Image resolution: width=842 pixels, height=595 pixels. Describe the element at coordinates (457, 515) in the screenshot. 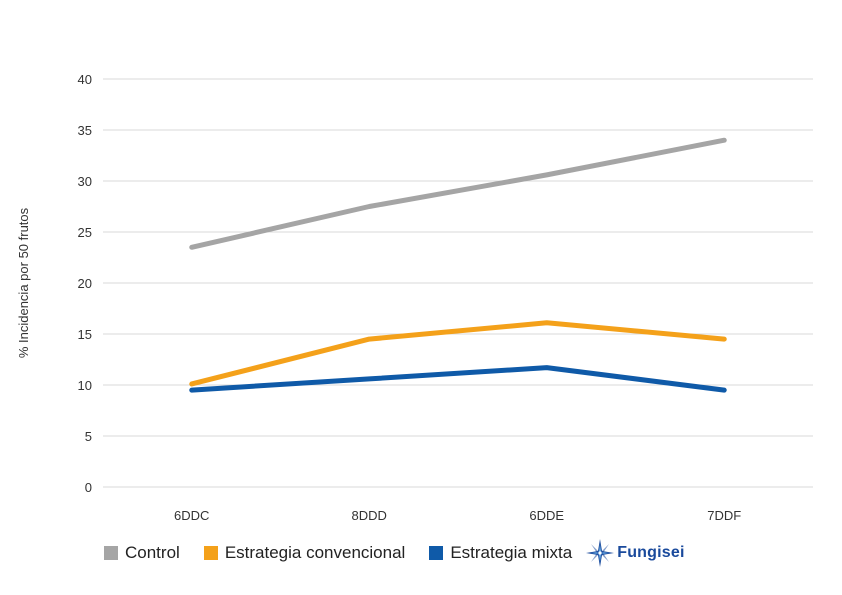

I see `x-axis-ticks: 6DDC 8DDD 6DDE 7DDF` at that location.